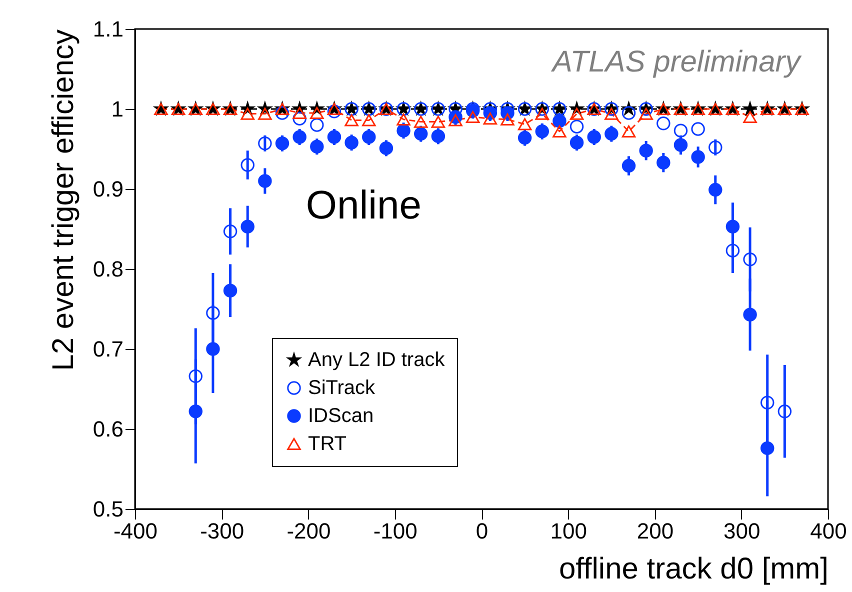 This screenshot has height=592, width=852. Describe the element at coordinates (742, 531) in the screenshot. I see `x-tick-label: 300` at that location.